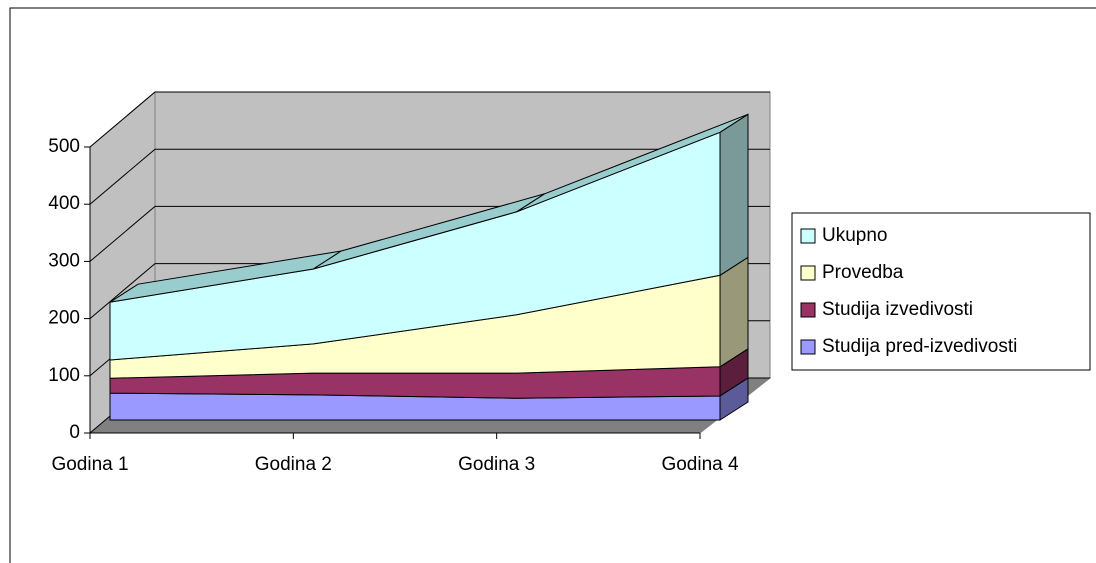  I want to click on legend-label: Provedba, so click(863, 272).